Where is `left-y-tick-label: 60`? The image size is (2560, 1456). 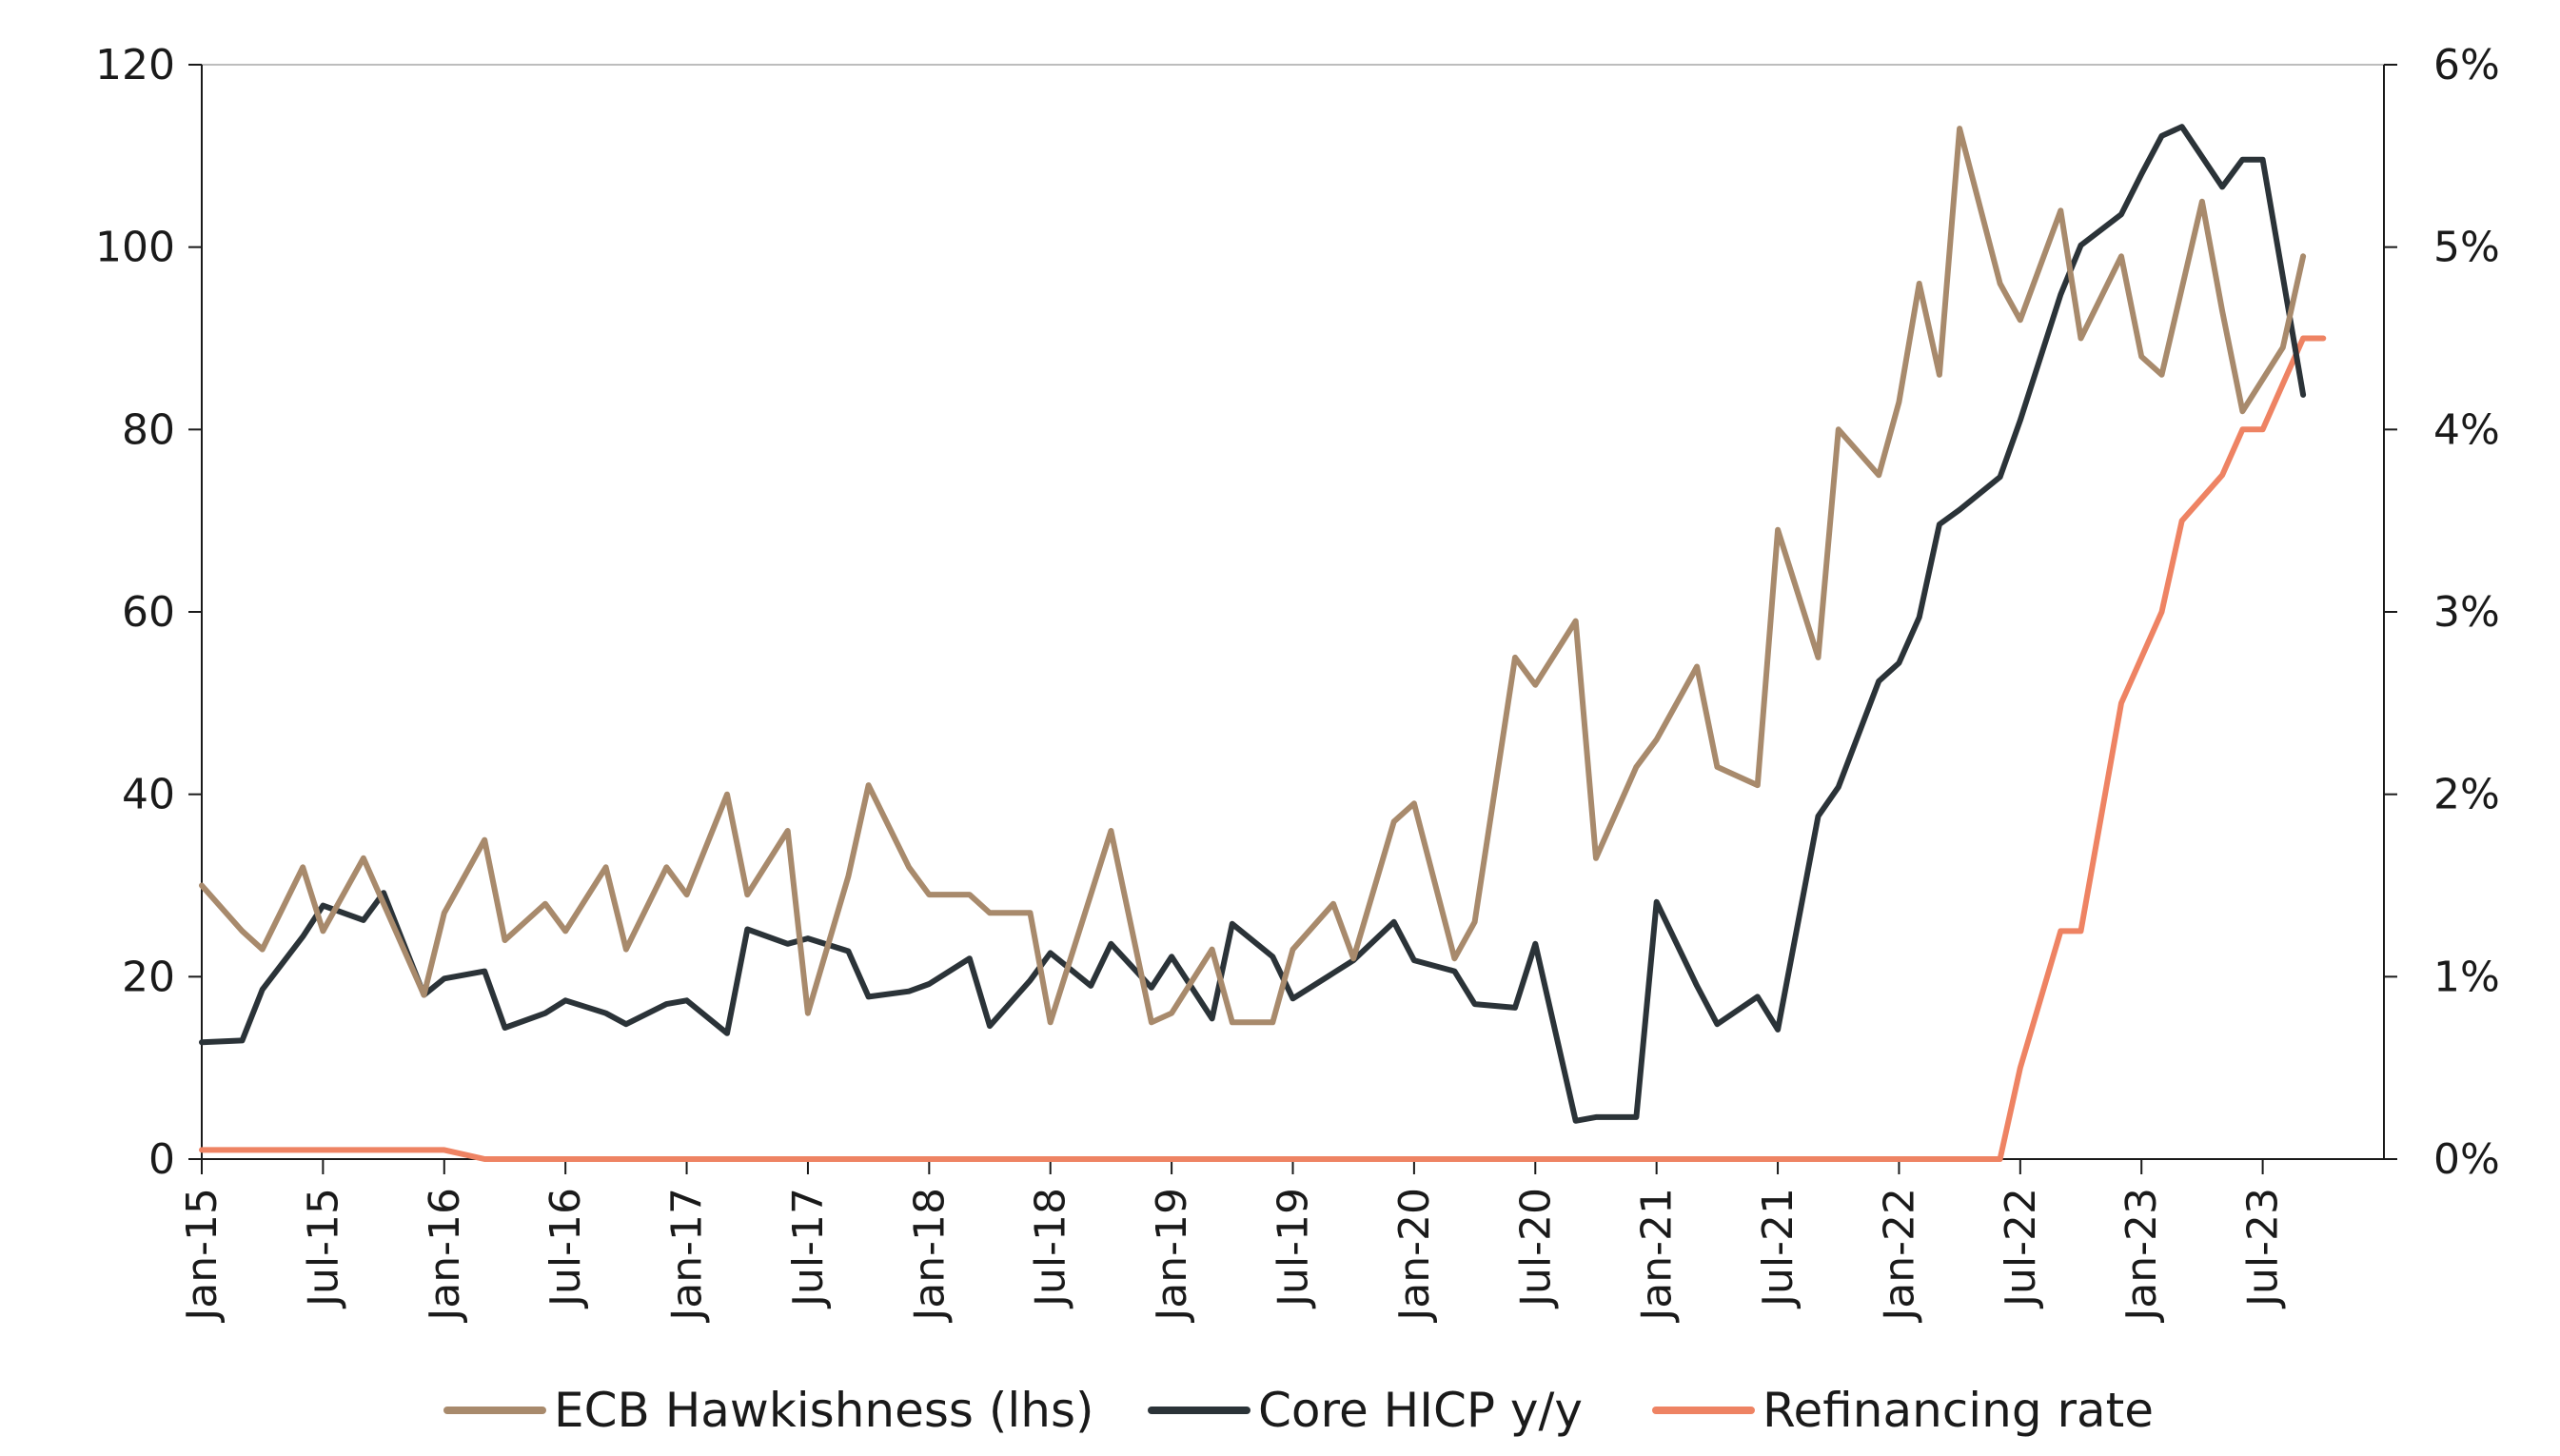 left-y-tick-label: 60 is located at coordinates (148, 612).